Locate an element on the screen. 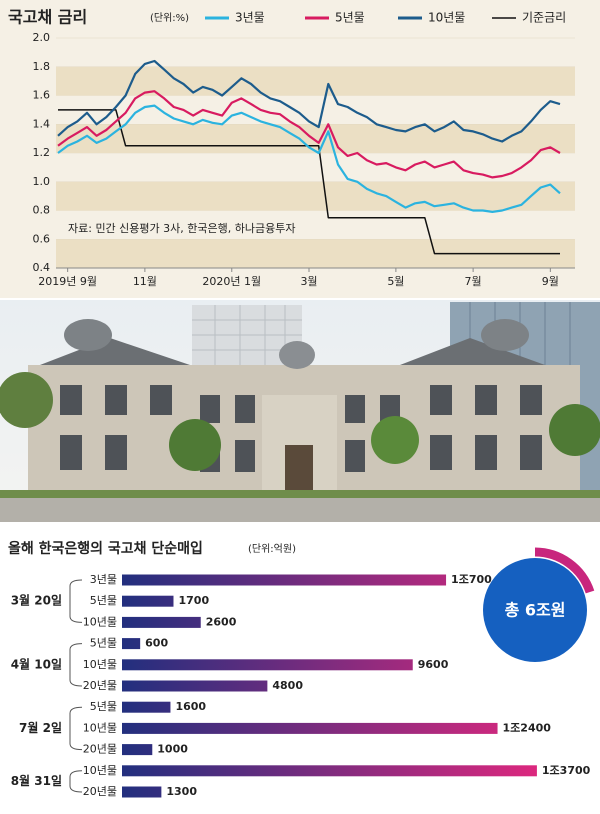 This screenshot has width=600, height=814. y-tick-label: 0.8 is located at coordinates (42, 210).